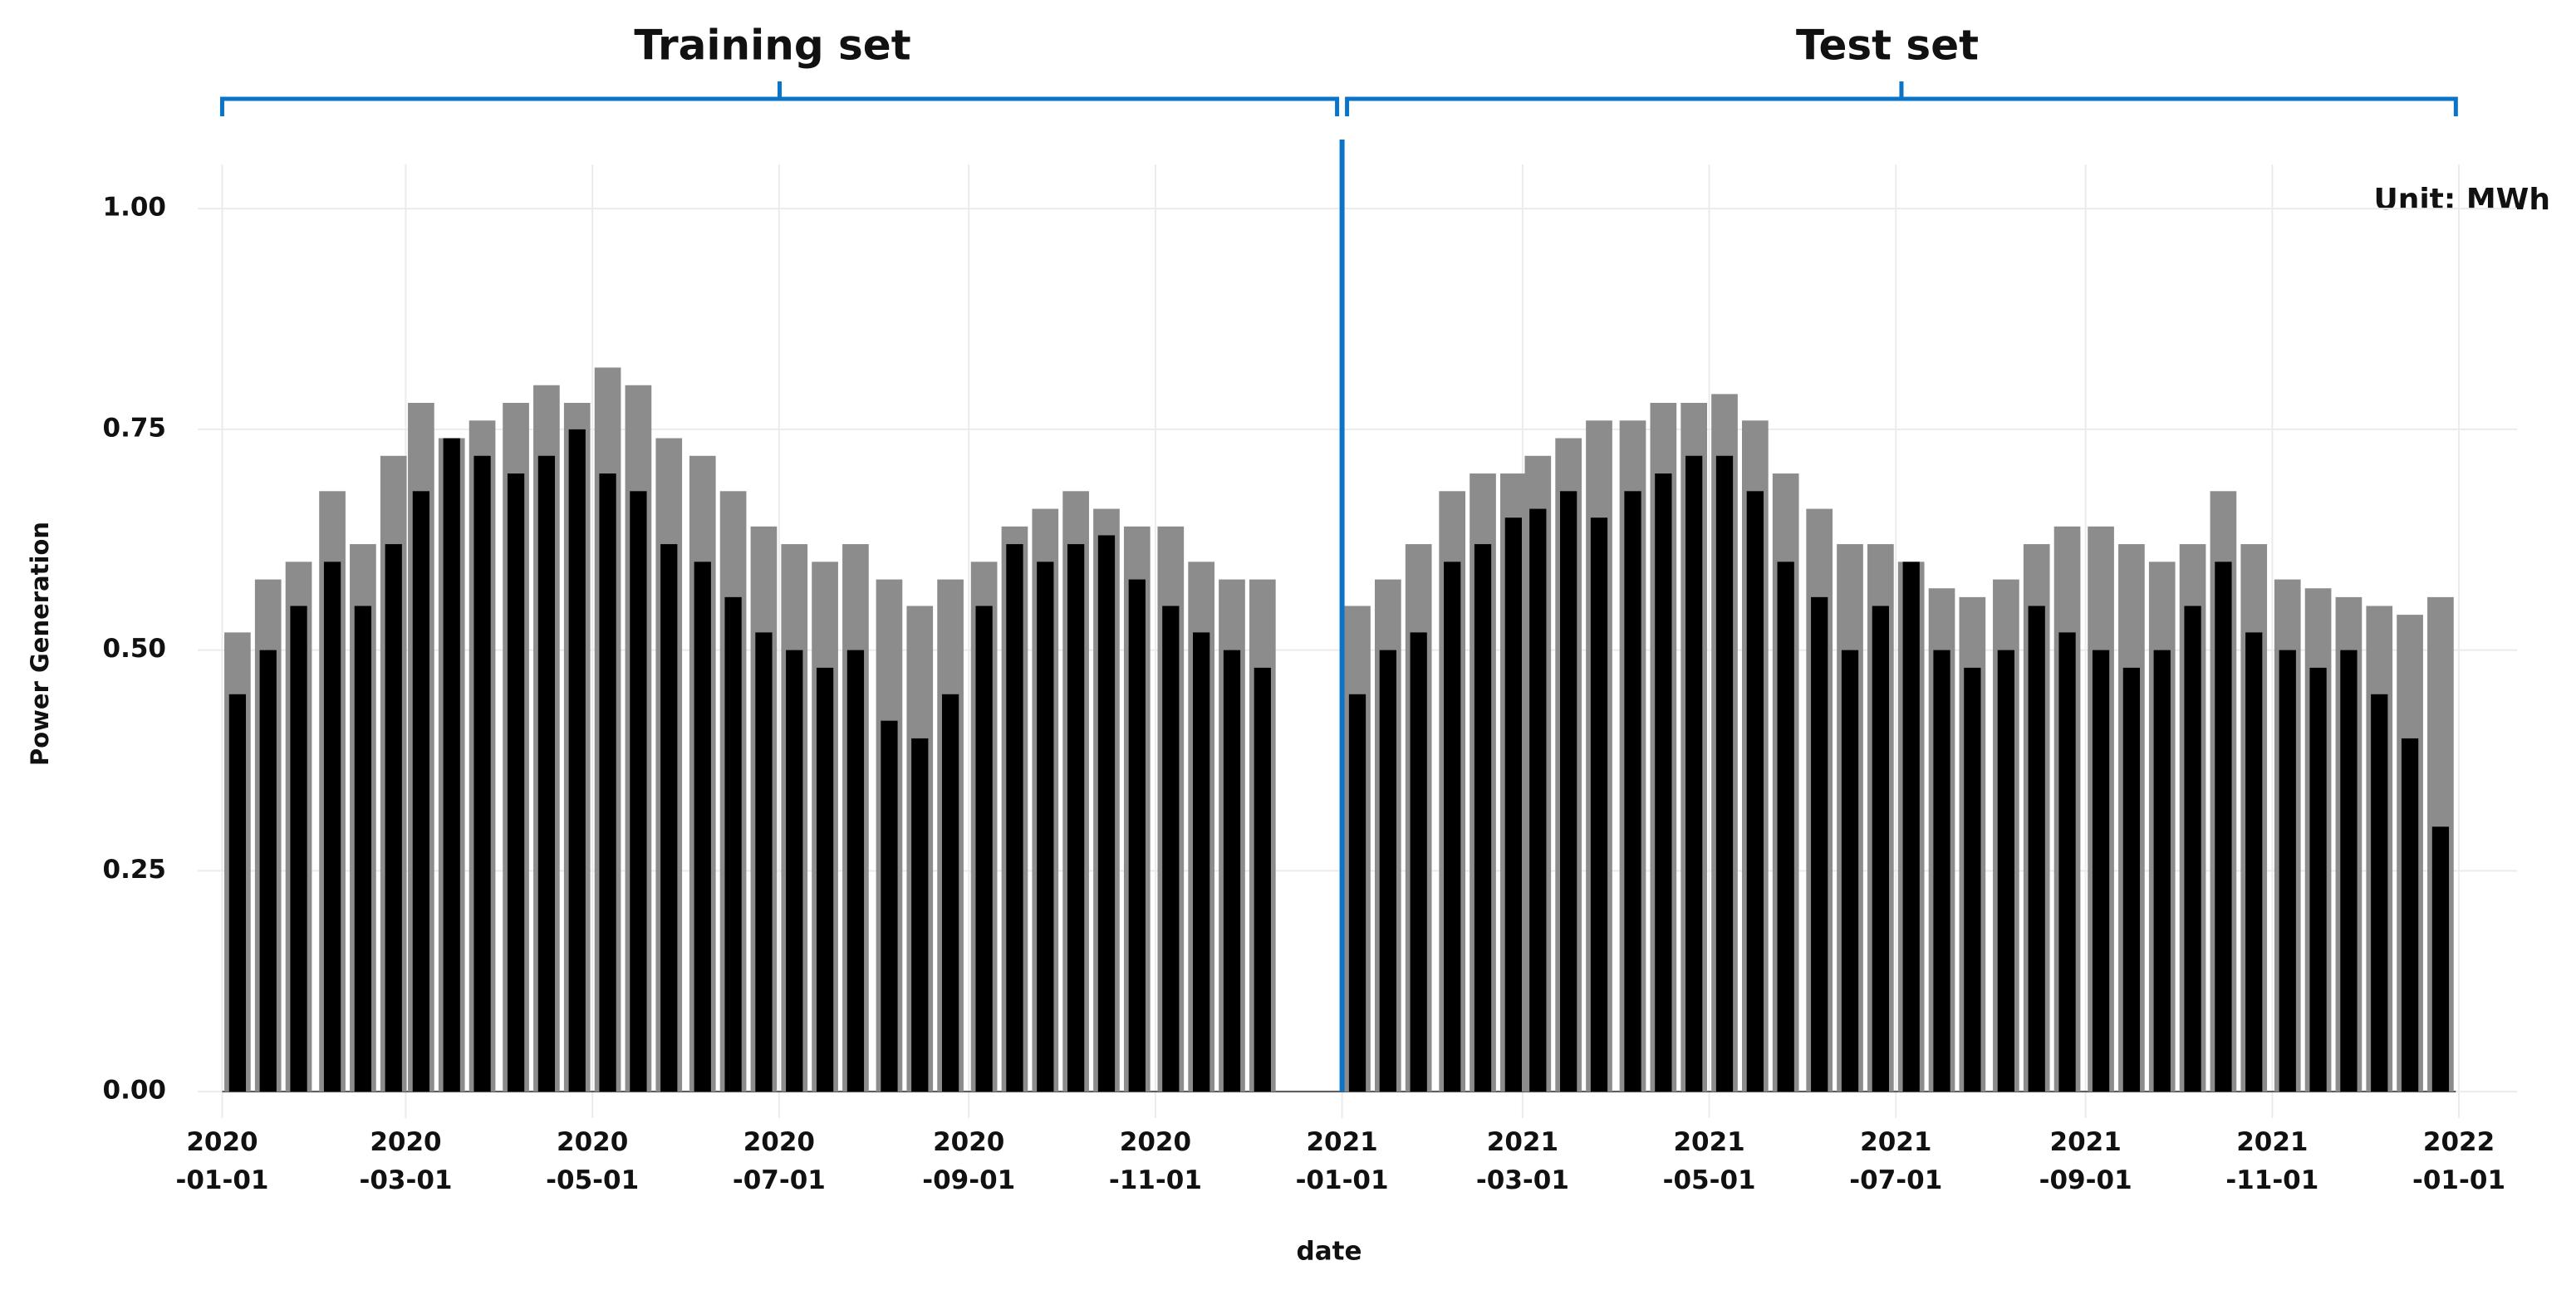 The width and height of the screenshot is (2576, 1290). I want to click on x-tick-label: 2020 -11-01, so click(1155, 1161).